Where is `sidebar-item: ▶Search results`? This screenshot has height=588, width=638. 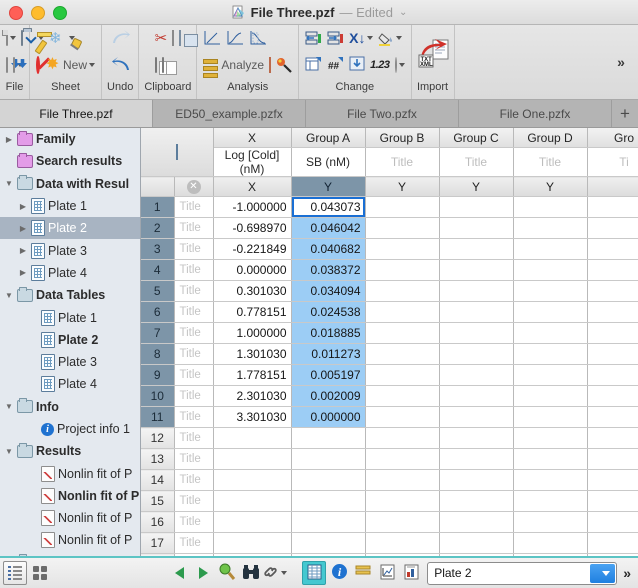
sidebar-item: ▶Search results is located at coordinates (70, 161).